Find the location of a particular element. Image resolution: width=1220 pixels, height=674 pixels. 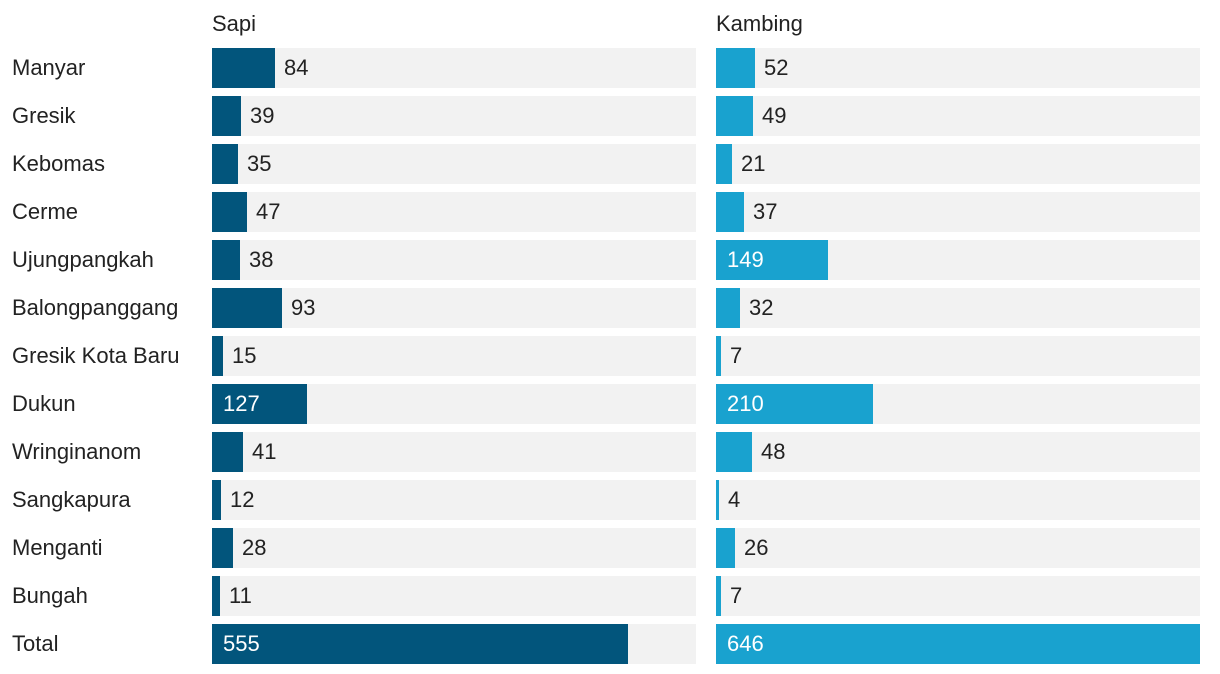

data-label: 26 is located at coordinates (756, 547).